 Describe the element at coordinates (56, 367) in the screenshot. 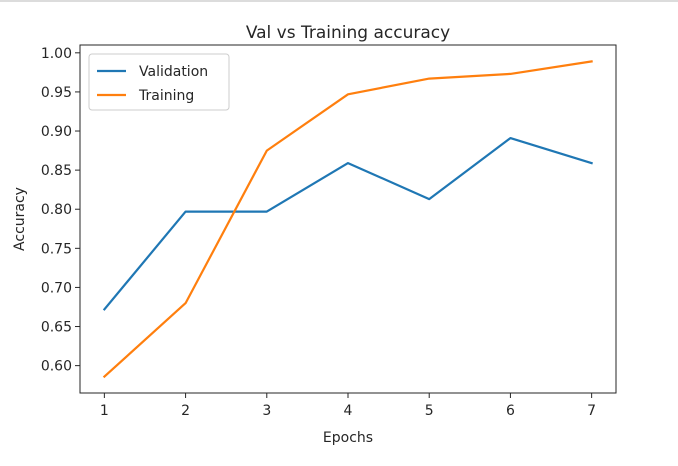

I see `y-tick-label: 0.60` at that location.